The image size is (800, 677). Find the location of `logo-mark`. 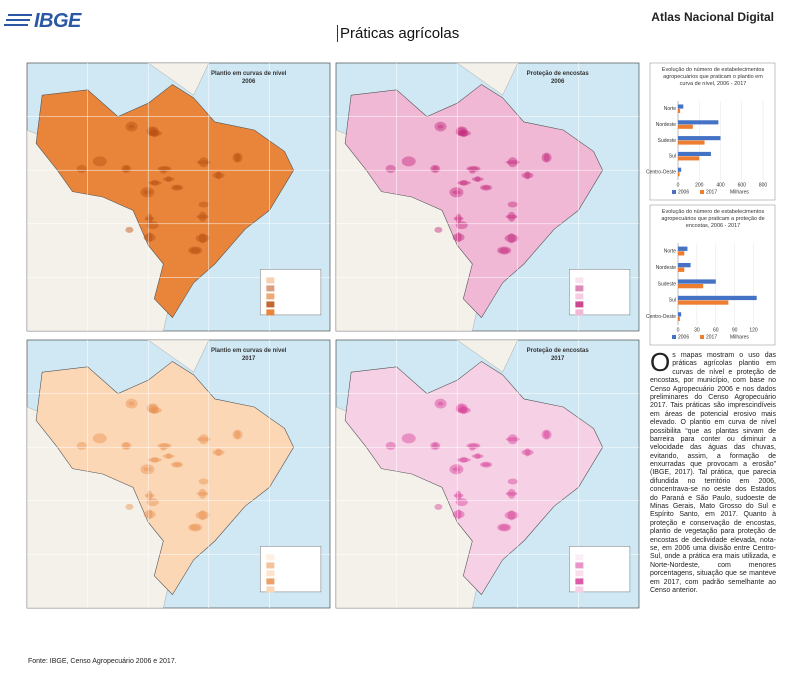

logo-mark is located at coordinates (18, 20).